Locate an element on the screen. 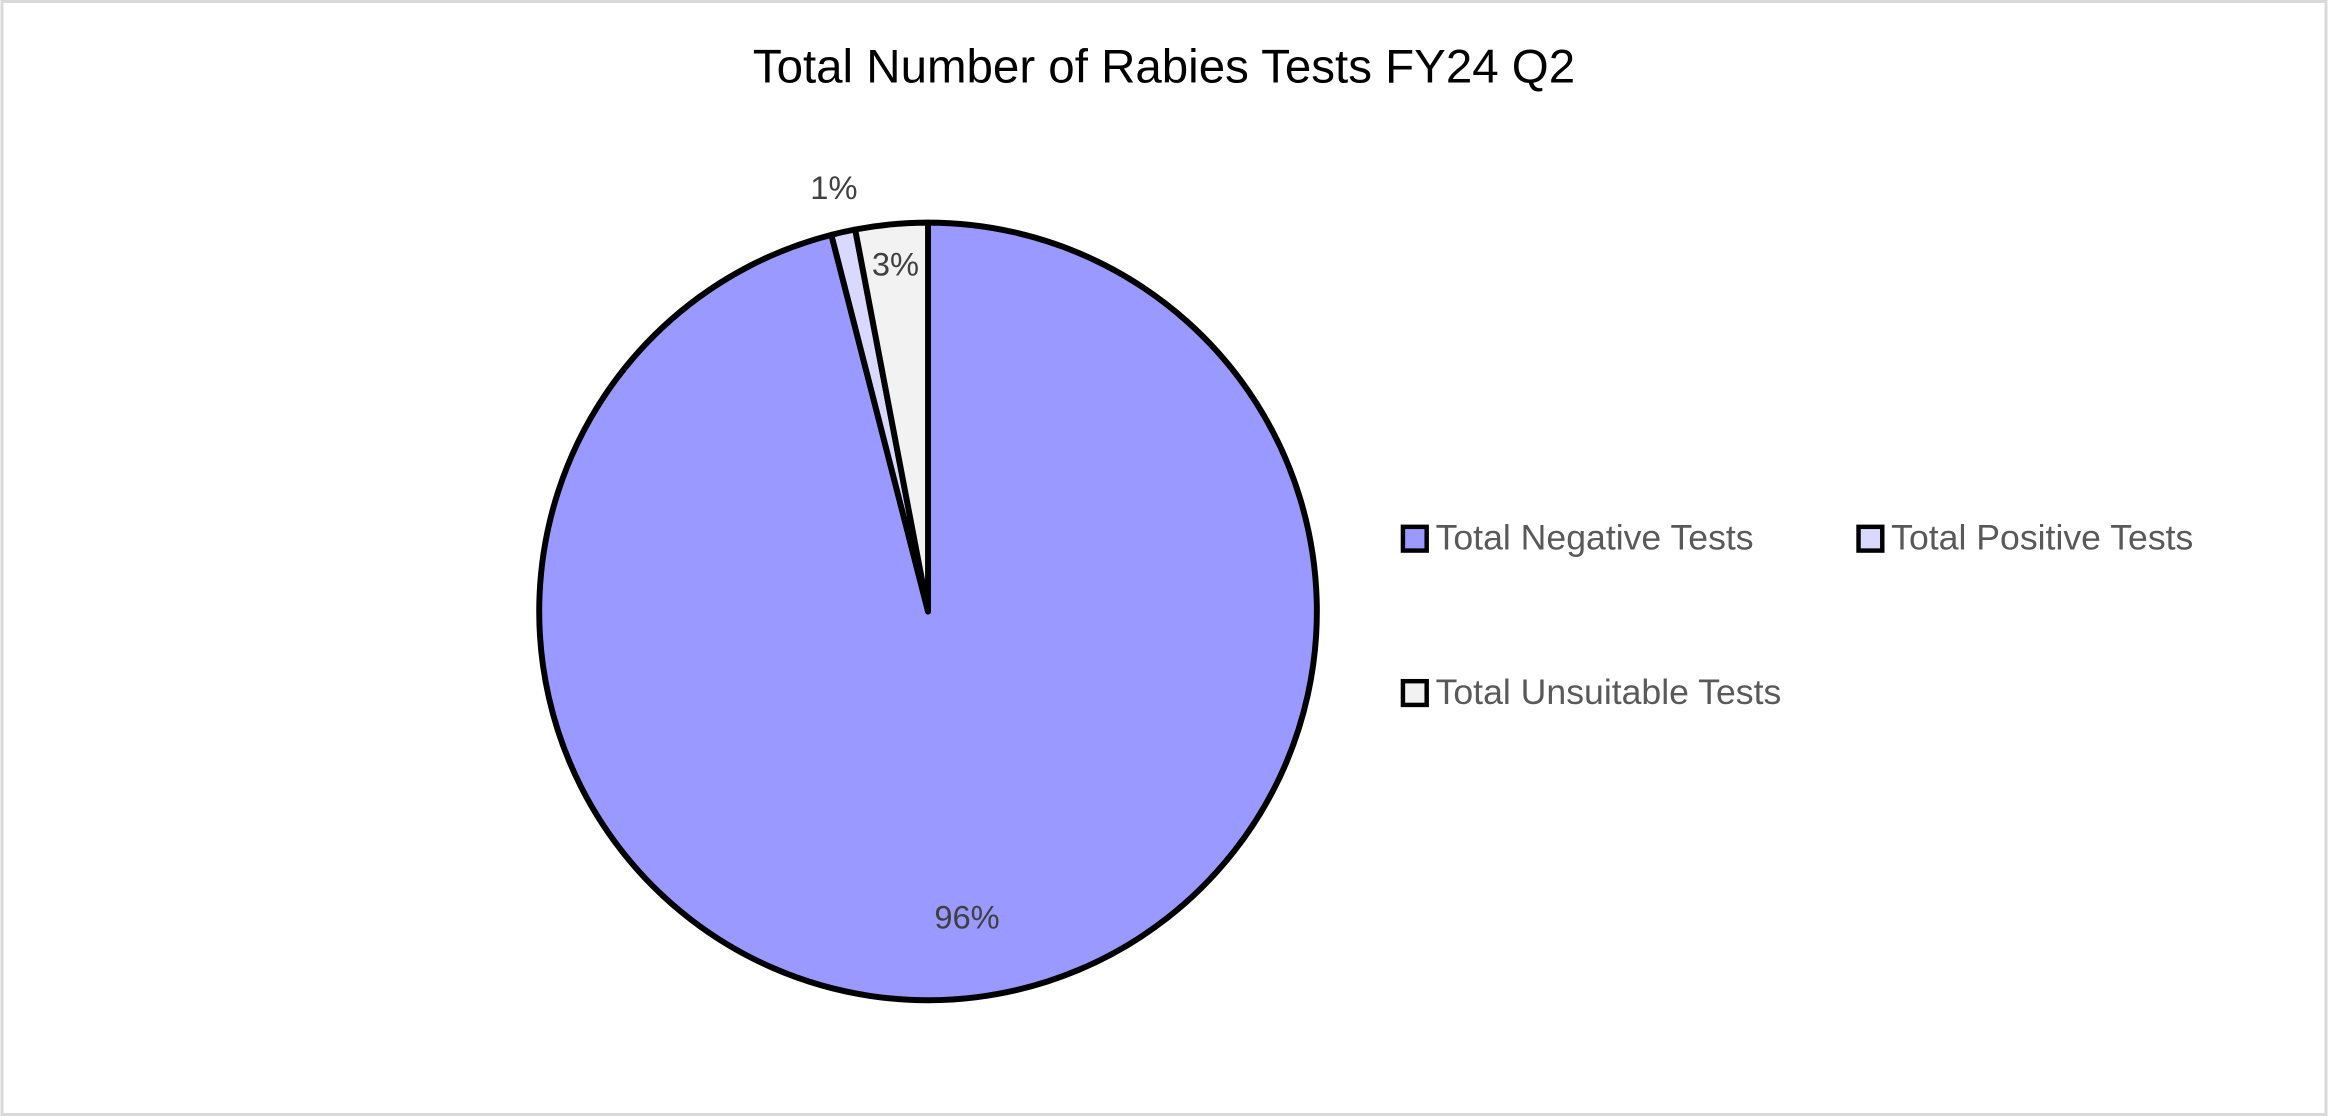 This screenshot has height=1116, width=2328. legend-label: Total Unsuitable Tests is located at coordinates (1609, 692).